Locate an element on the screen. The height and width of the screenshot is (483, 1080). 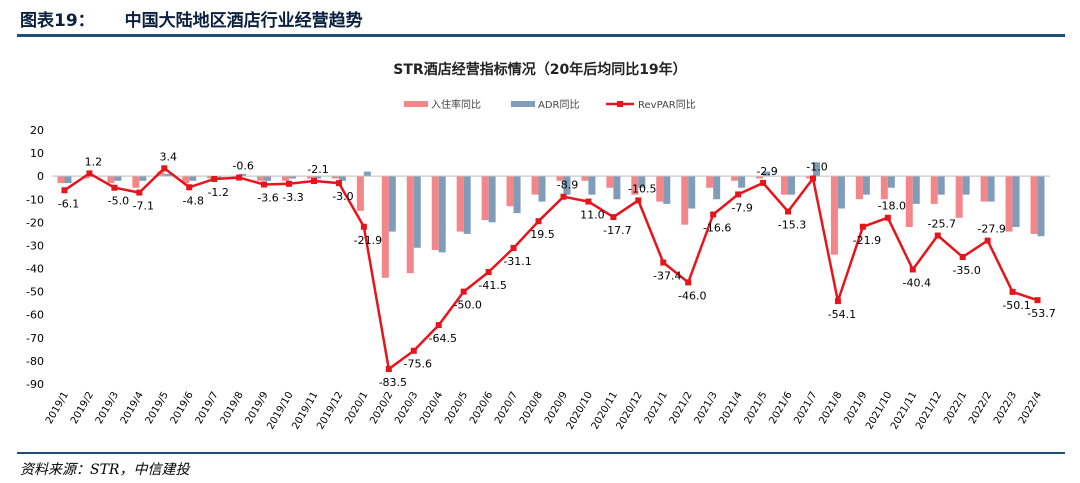
bottom-rule is located at coordinates (541, 453).